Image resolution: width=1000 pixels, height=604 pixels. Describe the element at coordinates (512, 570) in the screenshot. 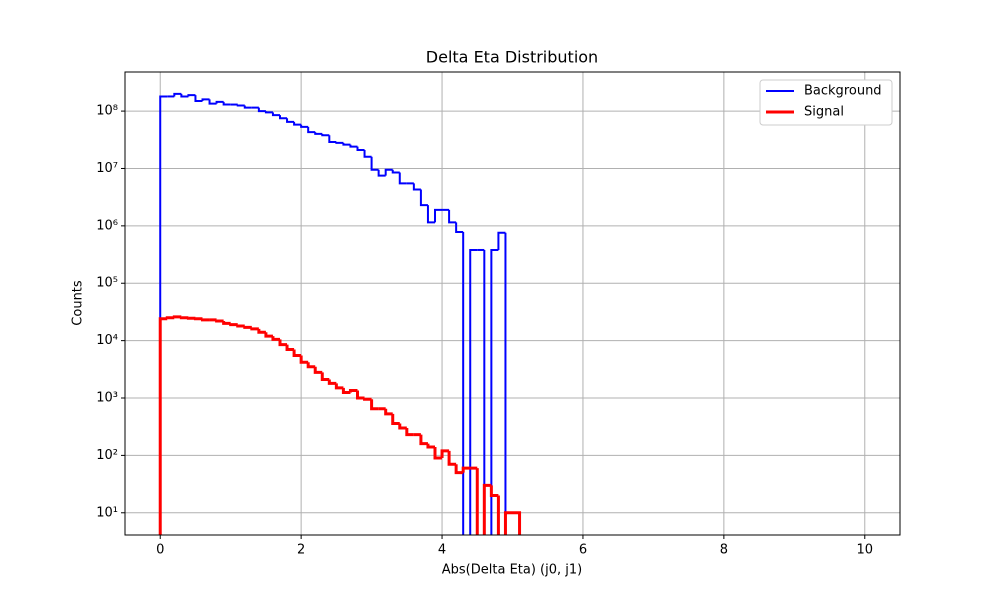

I see `x-axis-label: Abs(Delta Eta) (j0, j1)` at that location.